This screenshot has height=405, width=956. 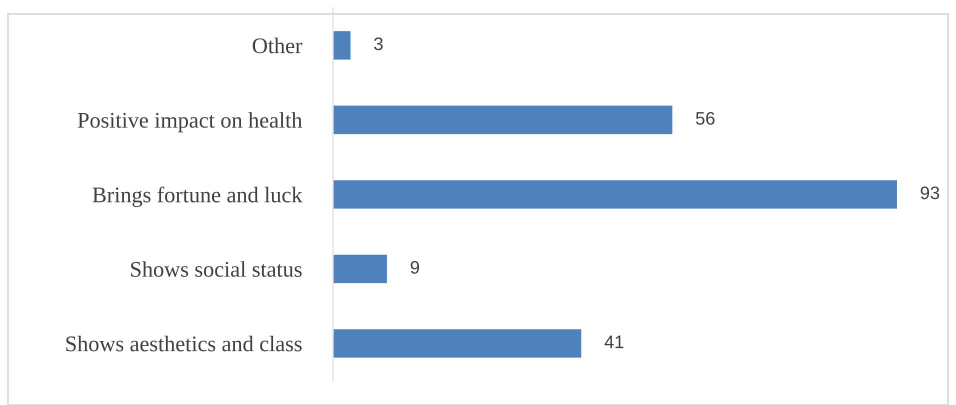 I want to click on y-tick-label: Other, so click(x=277, y=46).